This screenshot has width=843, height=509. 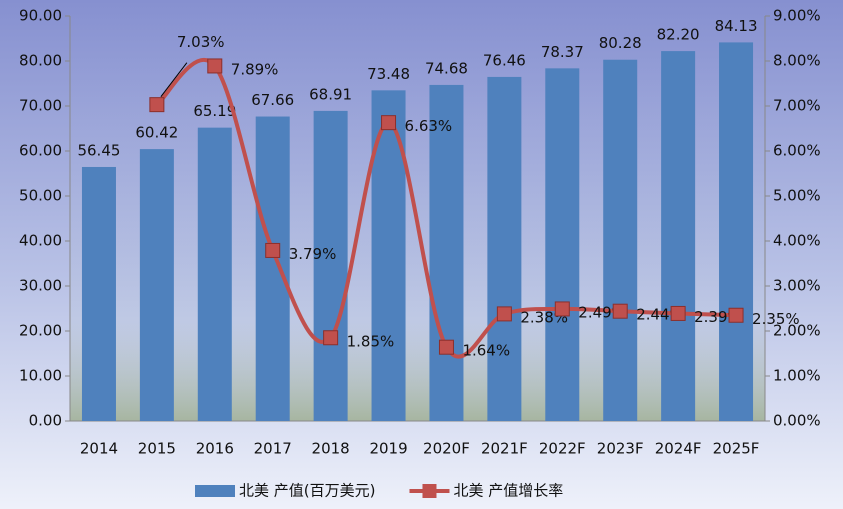 What do you see at coordinates (388, 74) in the screenshot?
I see `bar-value-label: 73.48` at bounding box center [388, 74].